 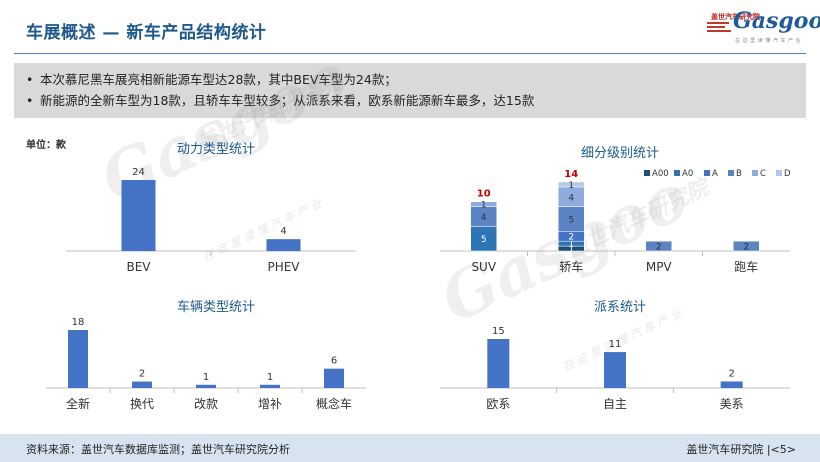 I want to click on chart-title: 动力类型统计, so click(x=215, y=149).